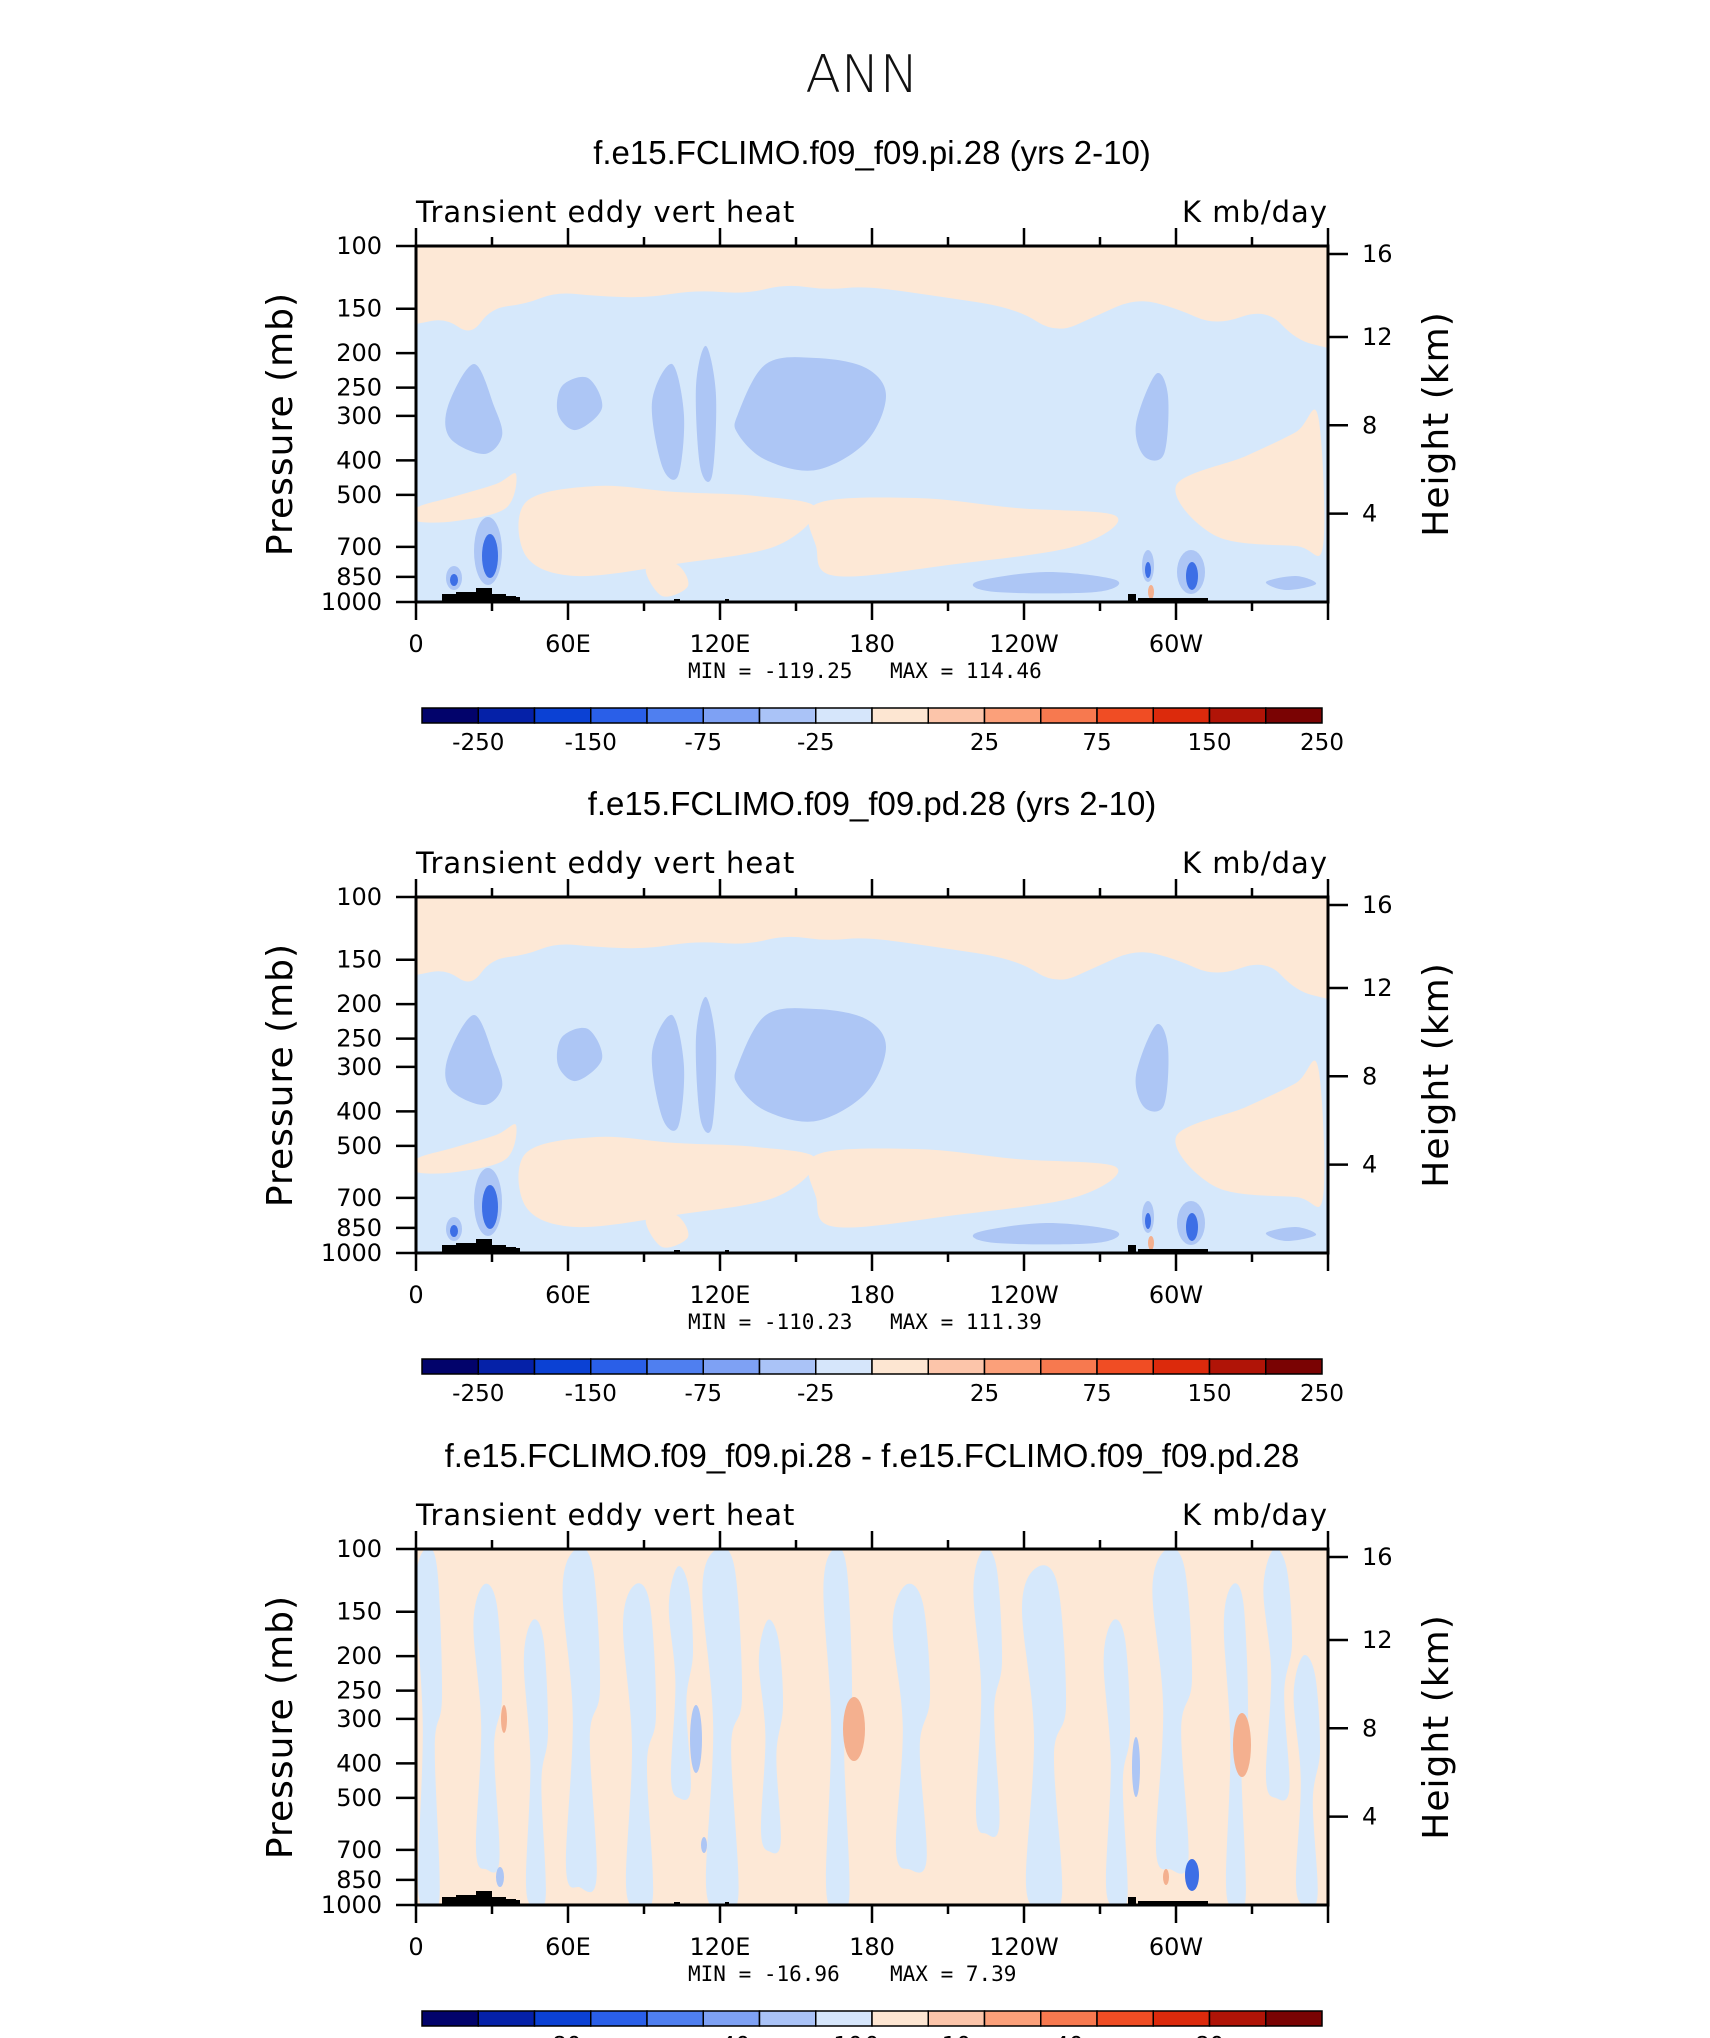  Describe the element at coordinates (359, 1880) in the screenshot. I see `y-tick-label: 850` at that location.